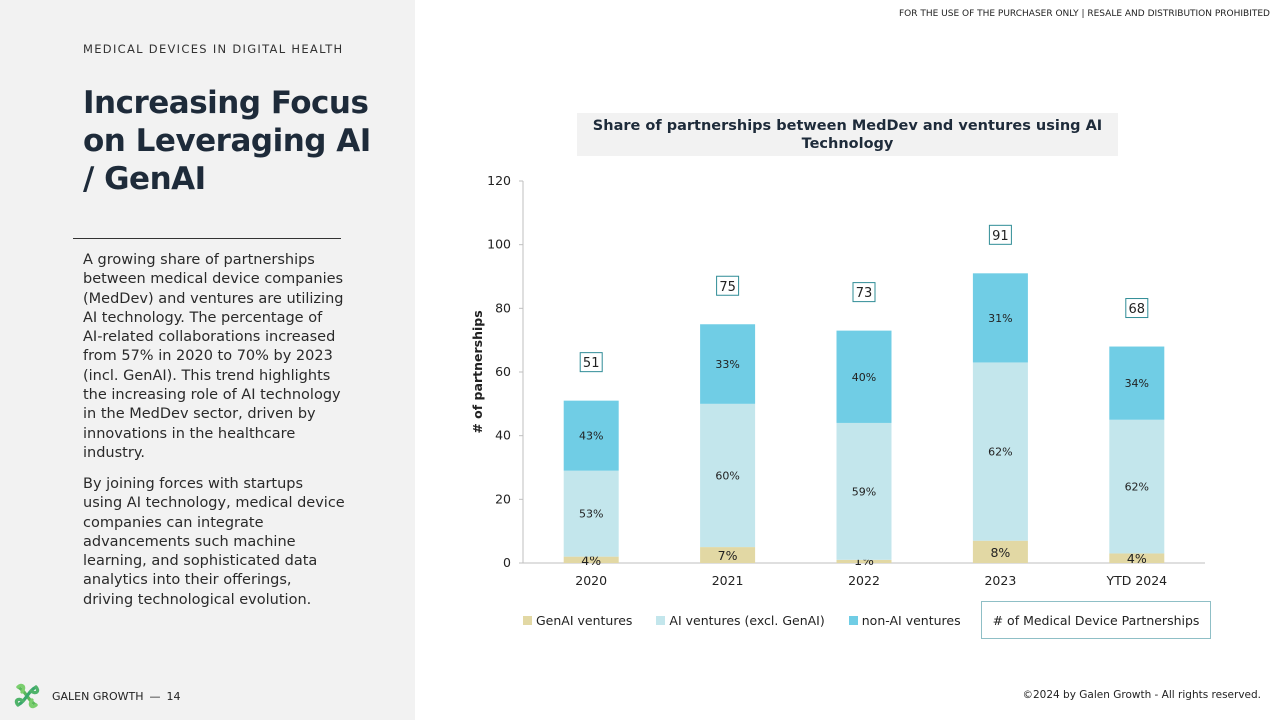 This screenshot has height=720, width=1280. I want to click on legend-item-genai: GenAI ventures, so click(577, 620).